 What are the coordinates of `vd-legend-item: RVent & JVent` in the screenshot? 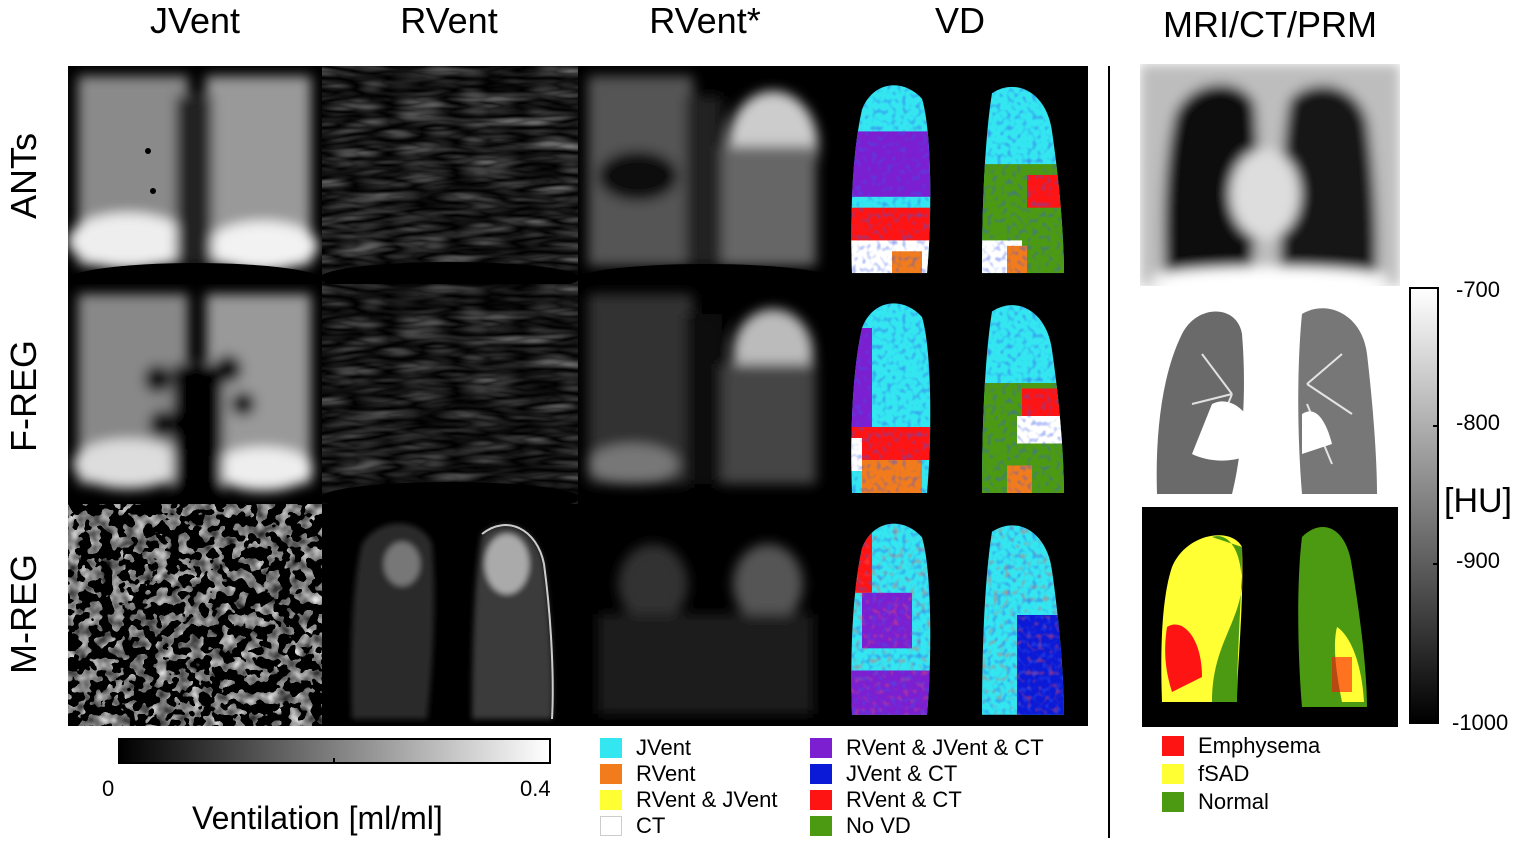 It's located at (688, 800).